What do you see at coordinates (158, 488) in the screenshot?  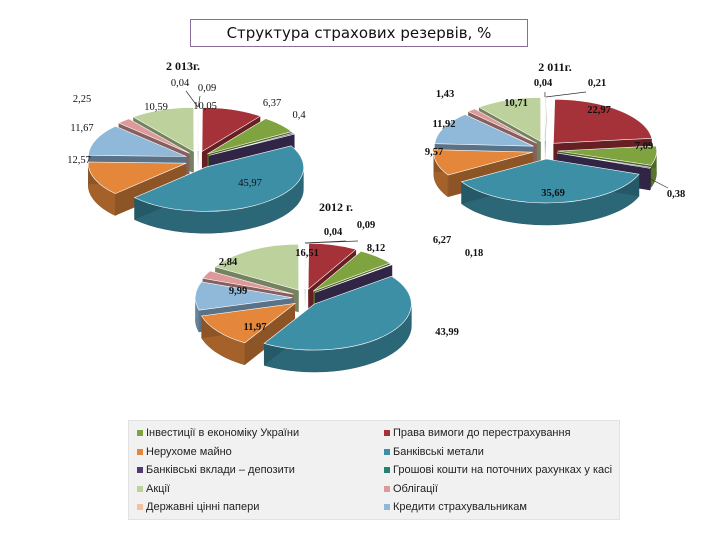 I see `legend-label: Акції` at bounding box center [158, 488].